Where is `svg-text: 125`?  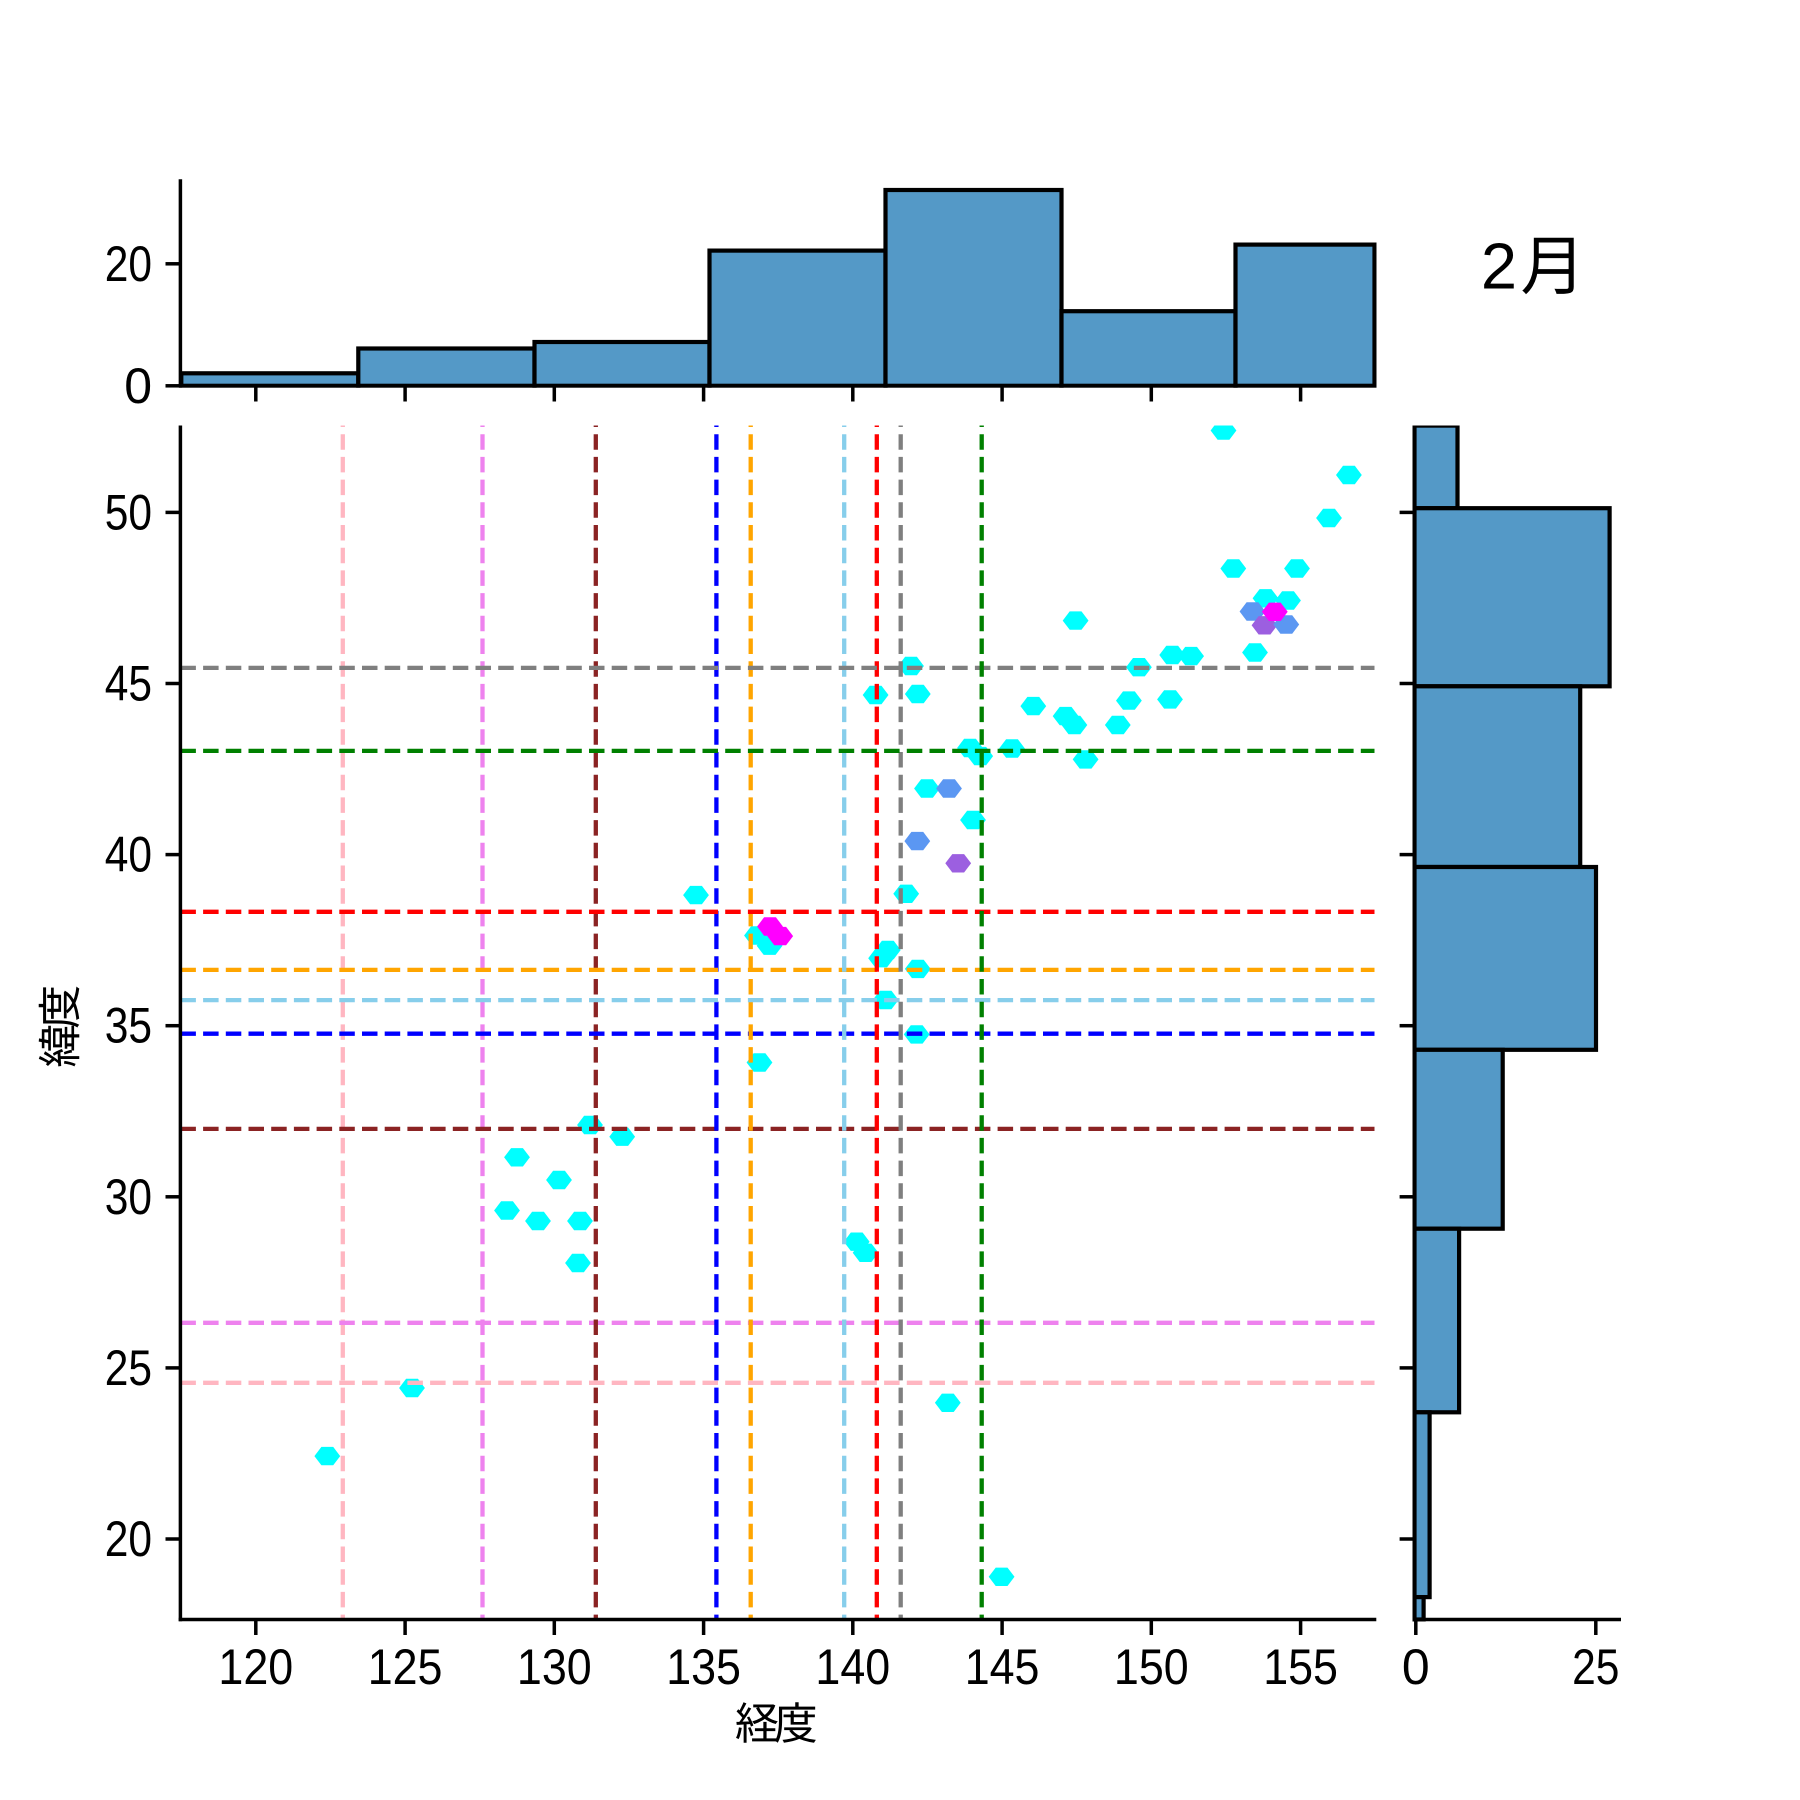
svg-text: 125 is located at coordinates (405, 1667).